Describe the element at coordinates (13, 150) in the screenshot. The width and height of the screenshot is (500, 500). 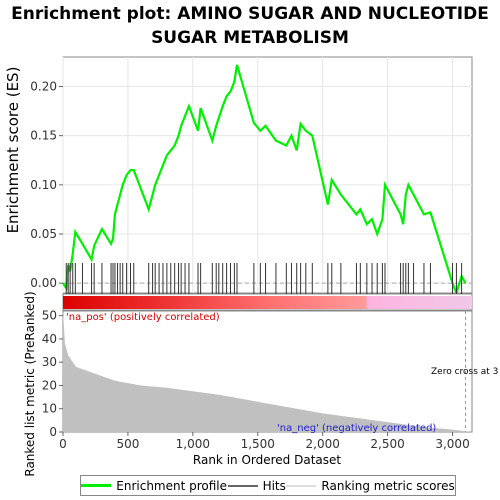
I see `es-y-axis-label: Enrichment score (ES)` at that location.